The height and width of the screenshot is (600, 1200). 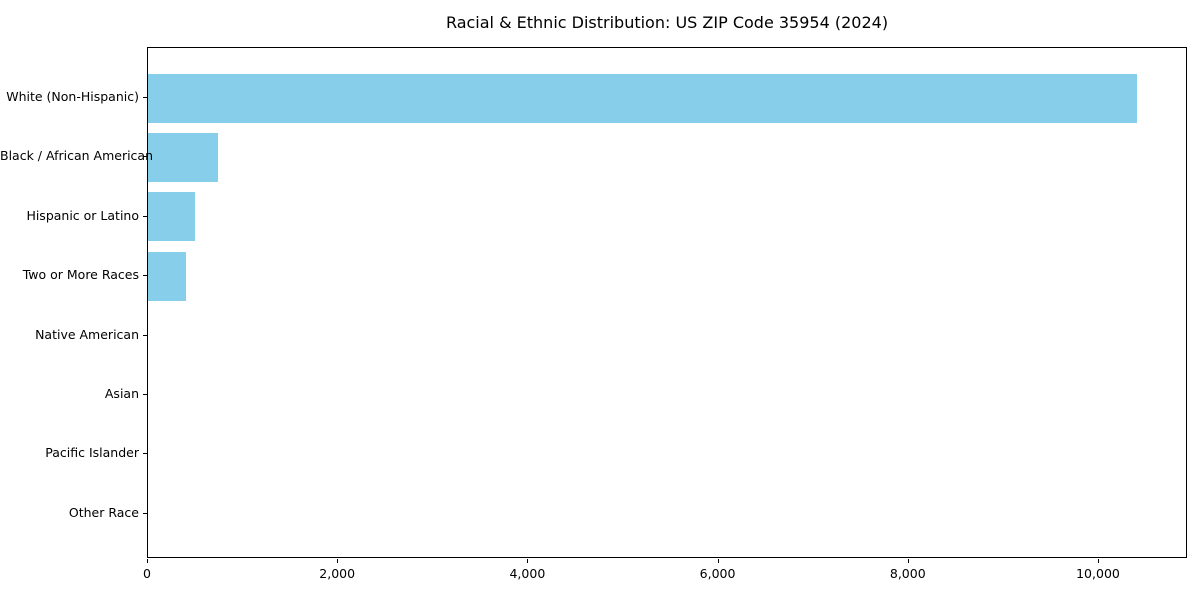 I want to click on y-tick-label: Two or More Races, so click(x=80, y=275).